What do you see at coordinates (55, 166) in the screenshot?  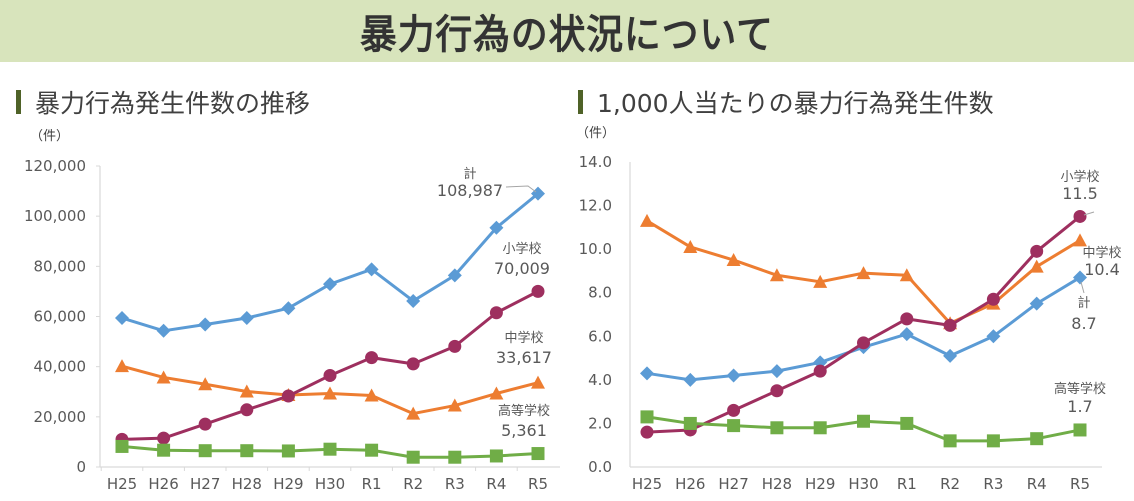 I see `y-tick-label: 120,000` at bounding box center [55, 166].